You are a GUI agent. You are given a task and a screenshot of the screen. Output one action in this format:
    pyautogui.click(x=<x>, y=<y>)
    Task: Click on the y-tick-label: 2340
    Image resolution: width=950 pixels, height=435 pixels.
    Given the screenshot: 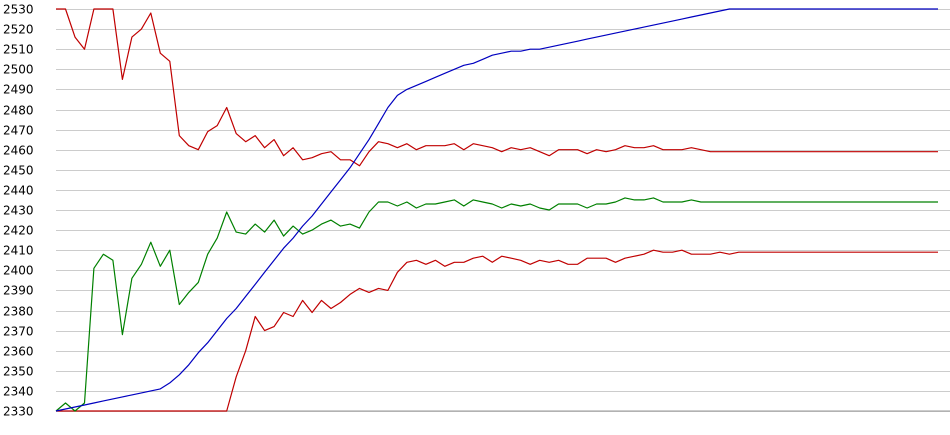 What is the action you would take?
    pyautogui.click(x=18, y=392)
    